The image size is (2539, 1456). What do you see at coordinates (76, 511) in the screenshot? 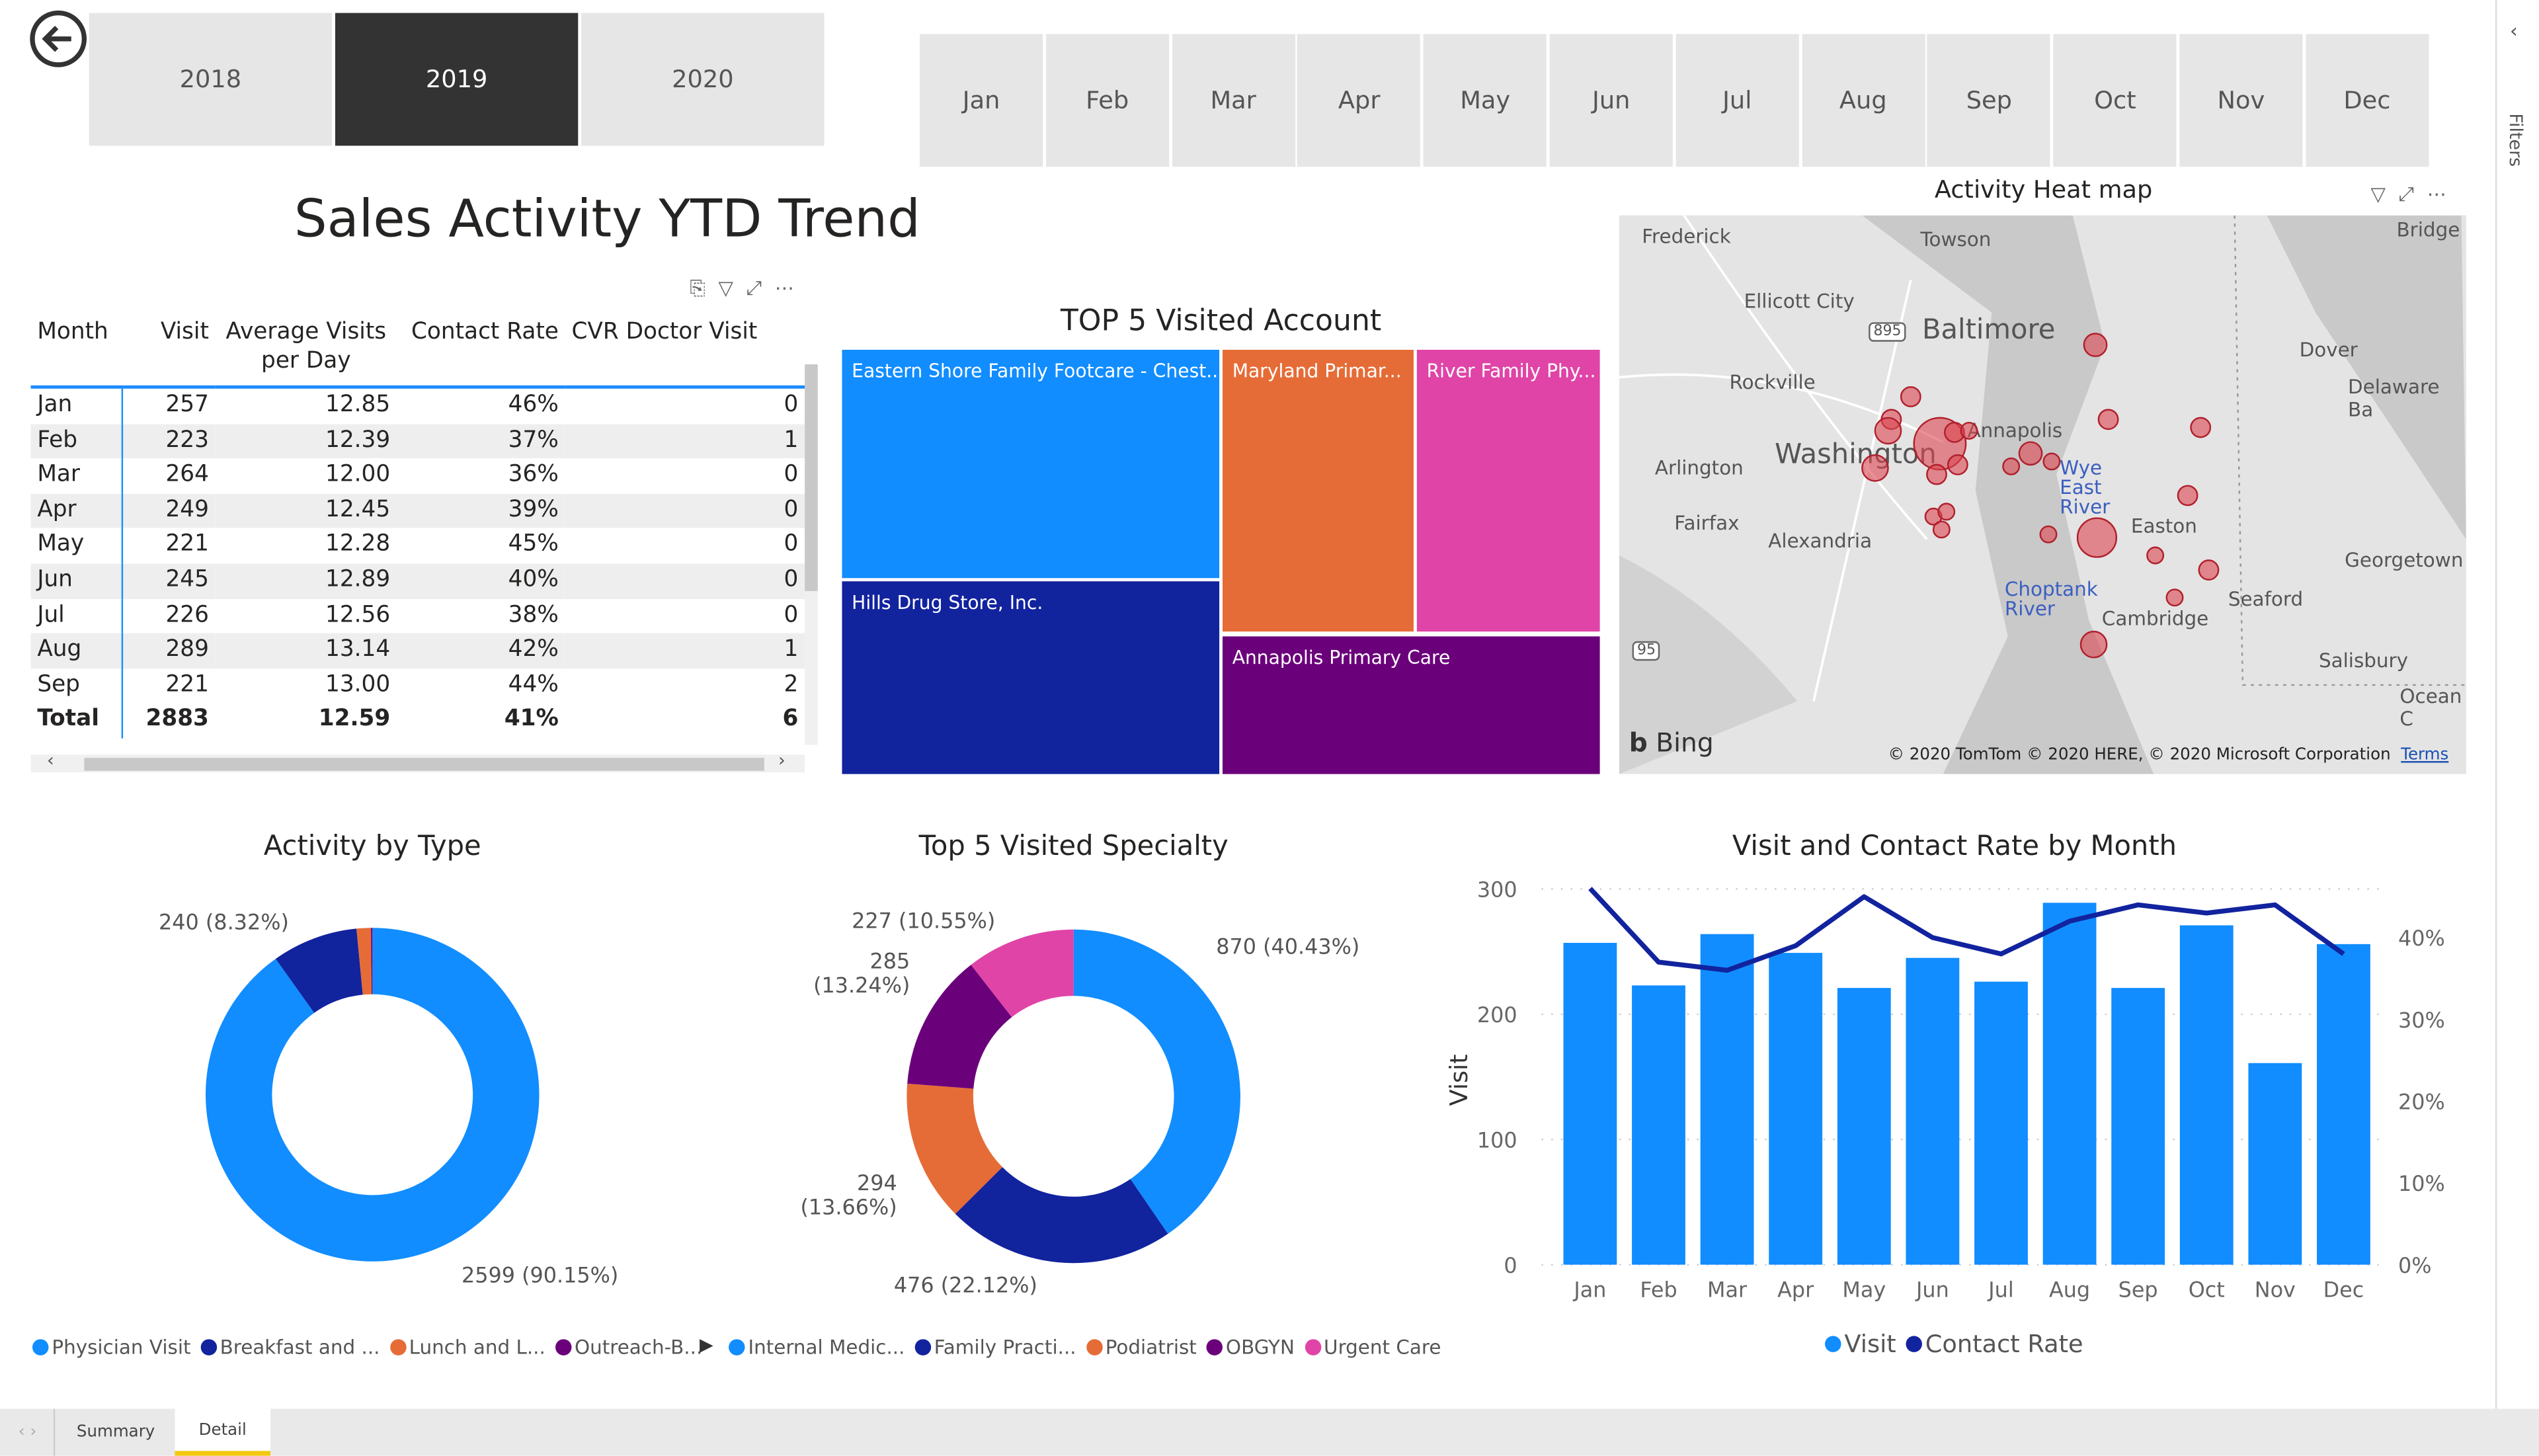
I see `table-cell: Apr` at bounding box center [76, 511].